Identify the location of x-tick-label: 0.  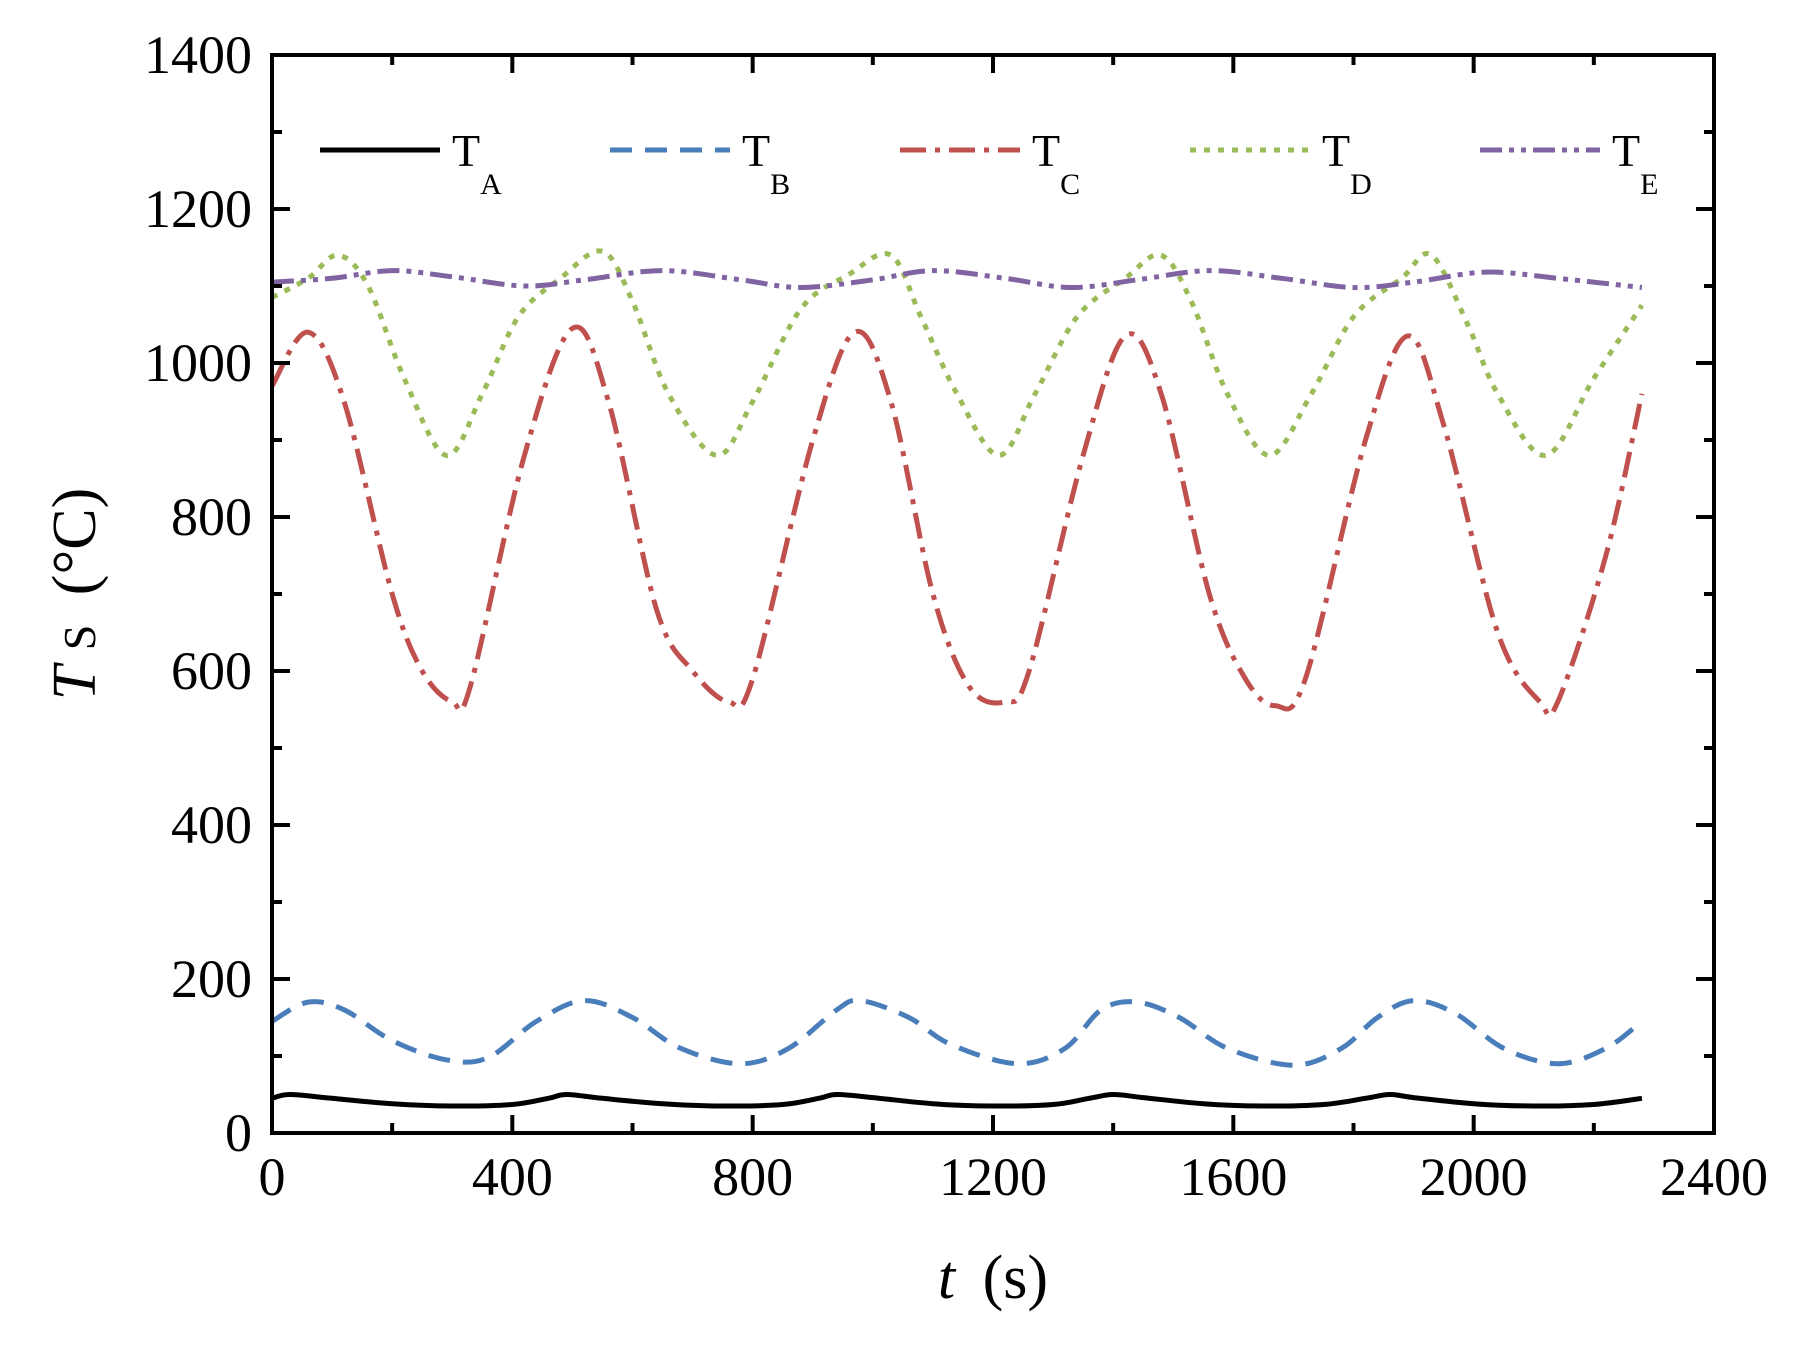
(272, 1177).